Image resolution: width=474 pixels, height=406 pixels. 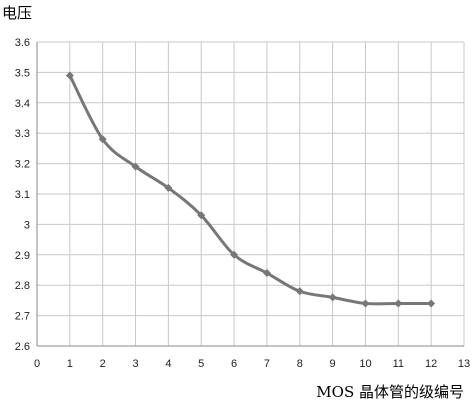 What do you see at coordinates (22, 347) in the screenshot?
I see `y-tick-label: 2.6` at bounding box center [22, 347].